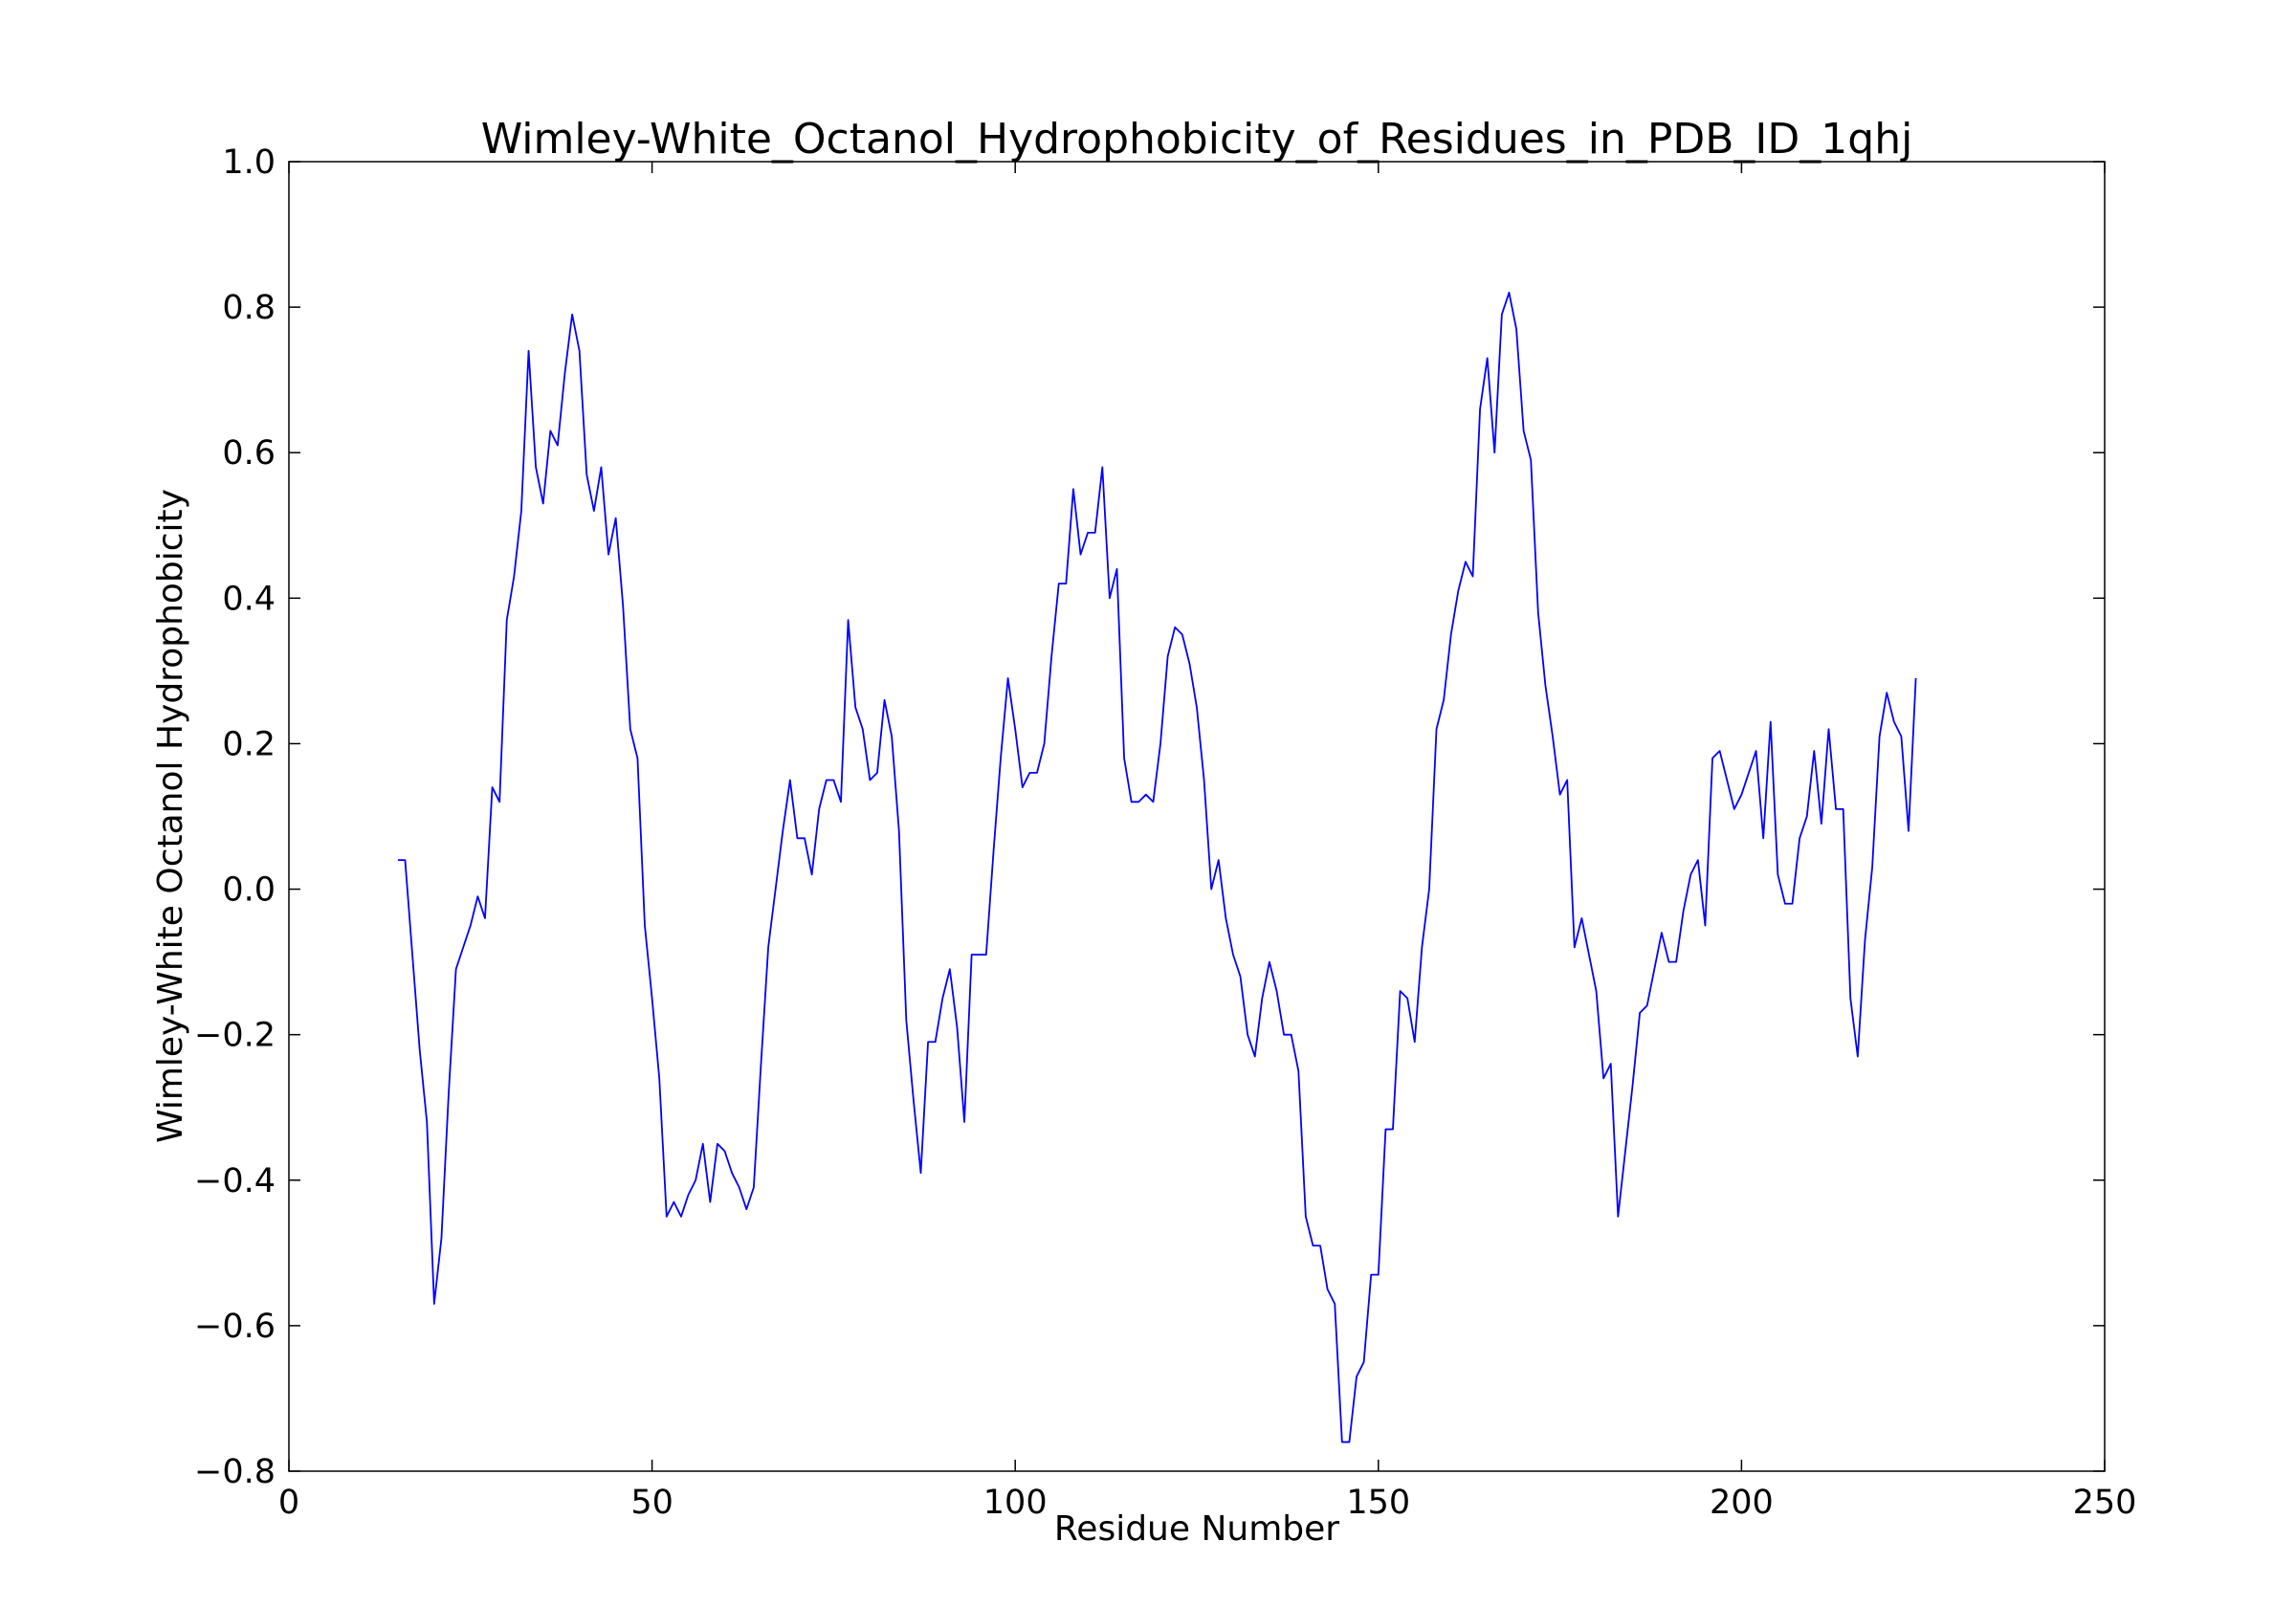 The width and height of the screenshot is (2296, 1607). I want to click on y-axis-label: Wimley-White Octanol Hydrophobicity, so click(170, 816).